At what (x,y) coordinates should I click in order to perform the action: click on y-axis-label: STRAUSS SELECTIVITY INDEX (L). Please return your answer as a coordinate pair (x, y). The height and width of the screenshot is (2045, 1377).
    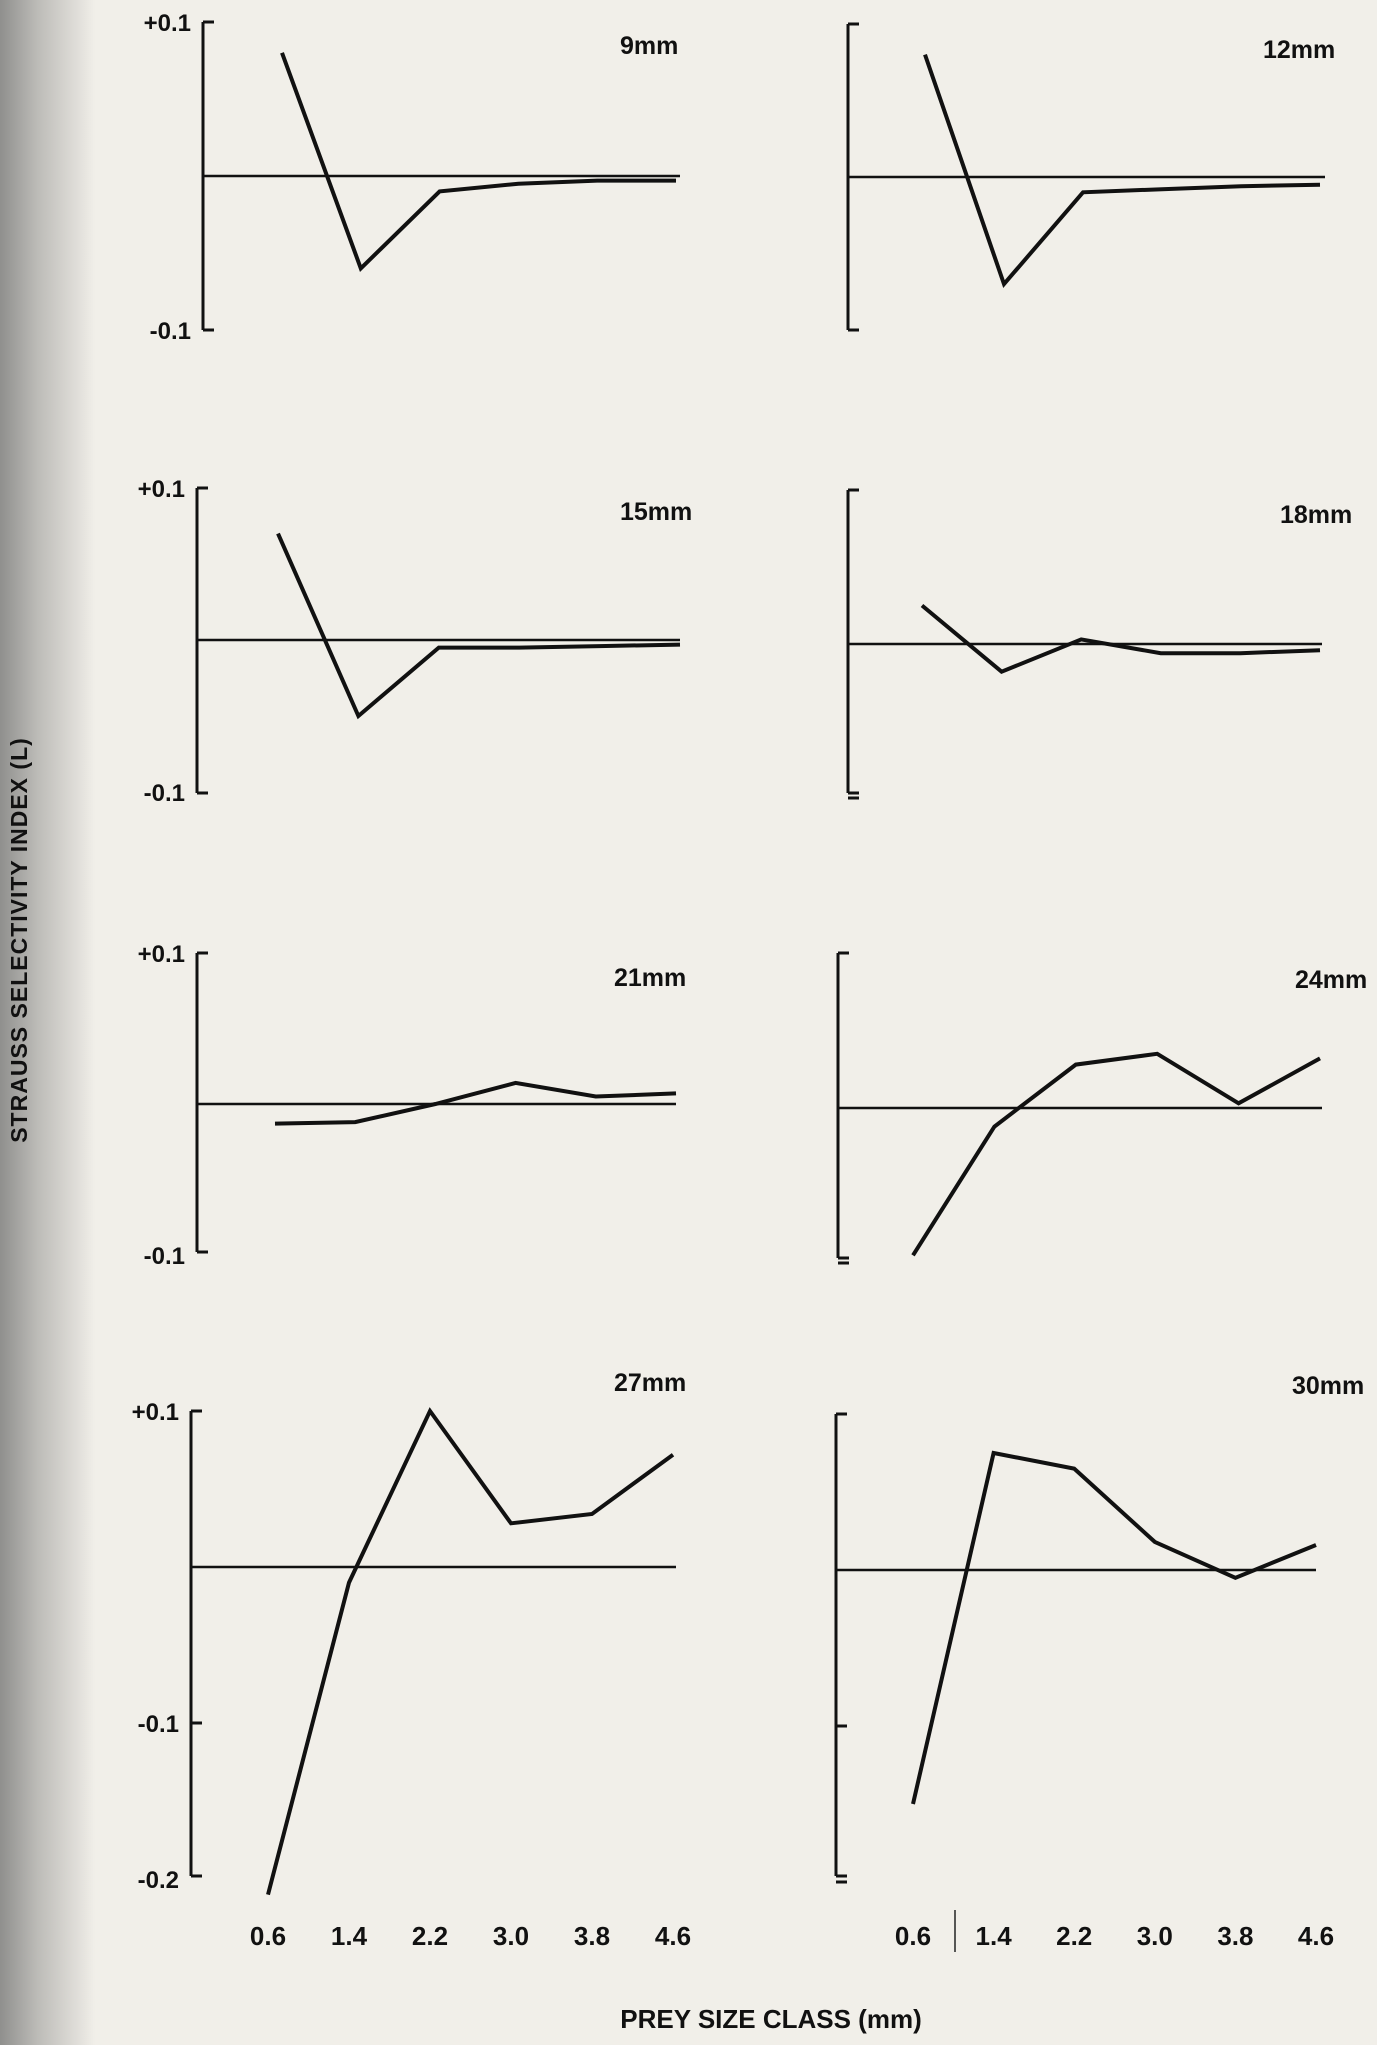
    Looking at the image, I should click on (19, 940).